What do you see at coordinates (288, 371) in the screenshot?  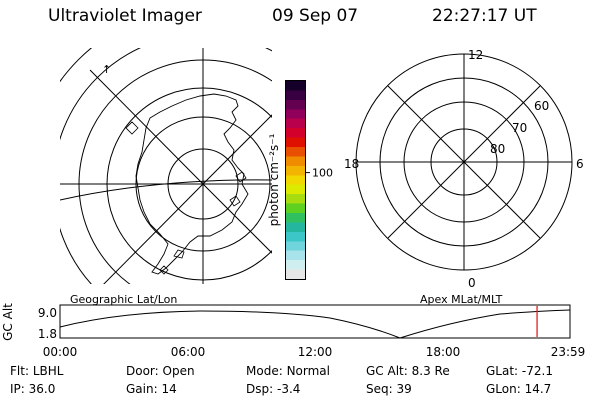 I see `status-mode: Mode: Normal` at bounding box center [288, 371].